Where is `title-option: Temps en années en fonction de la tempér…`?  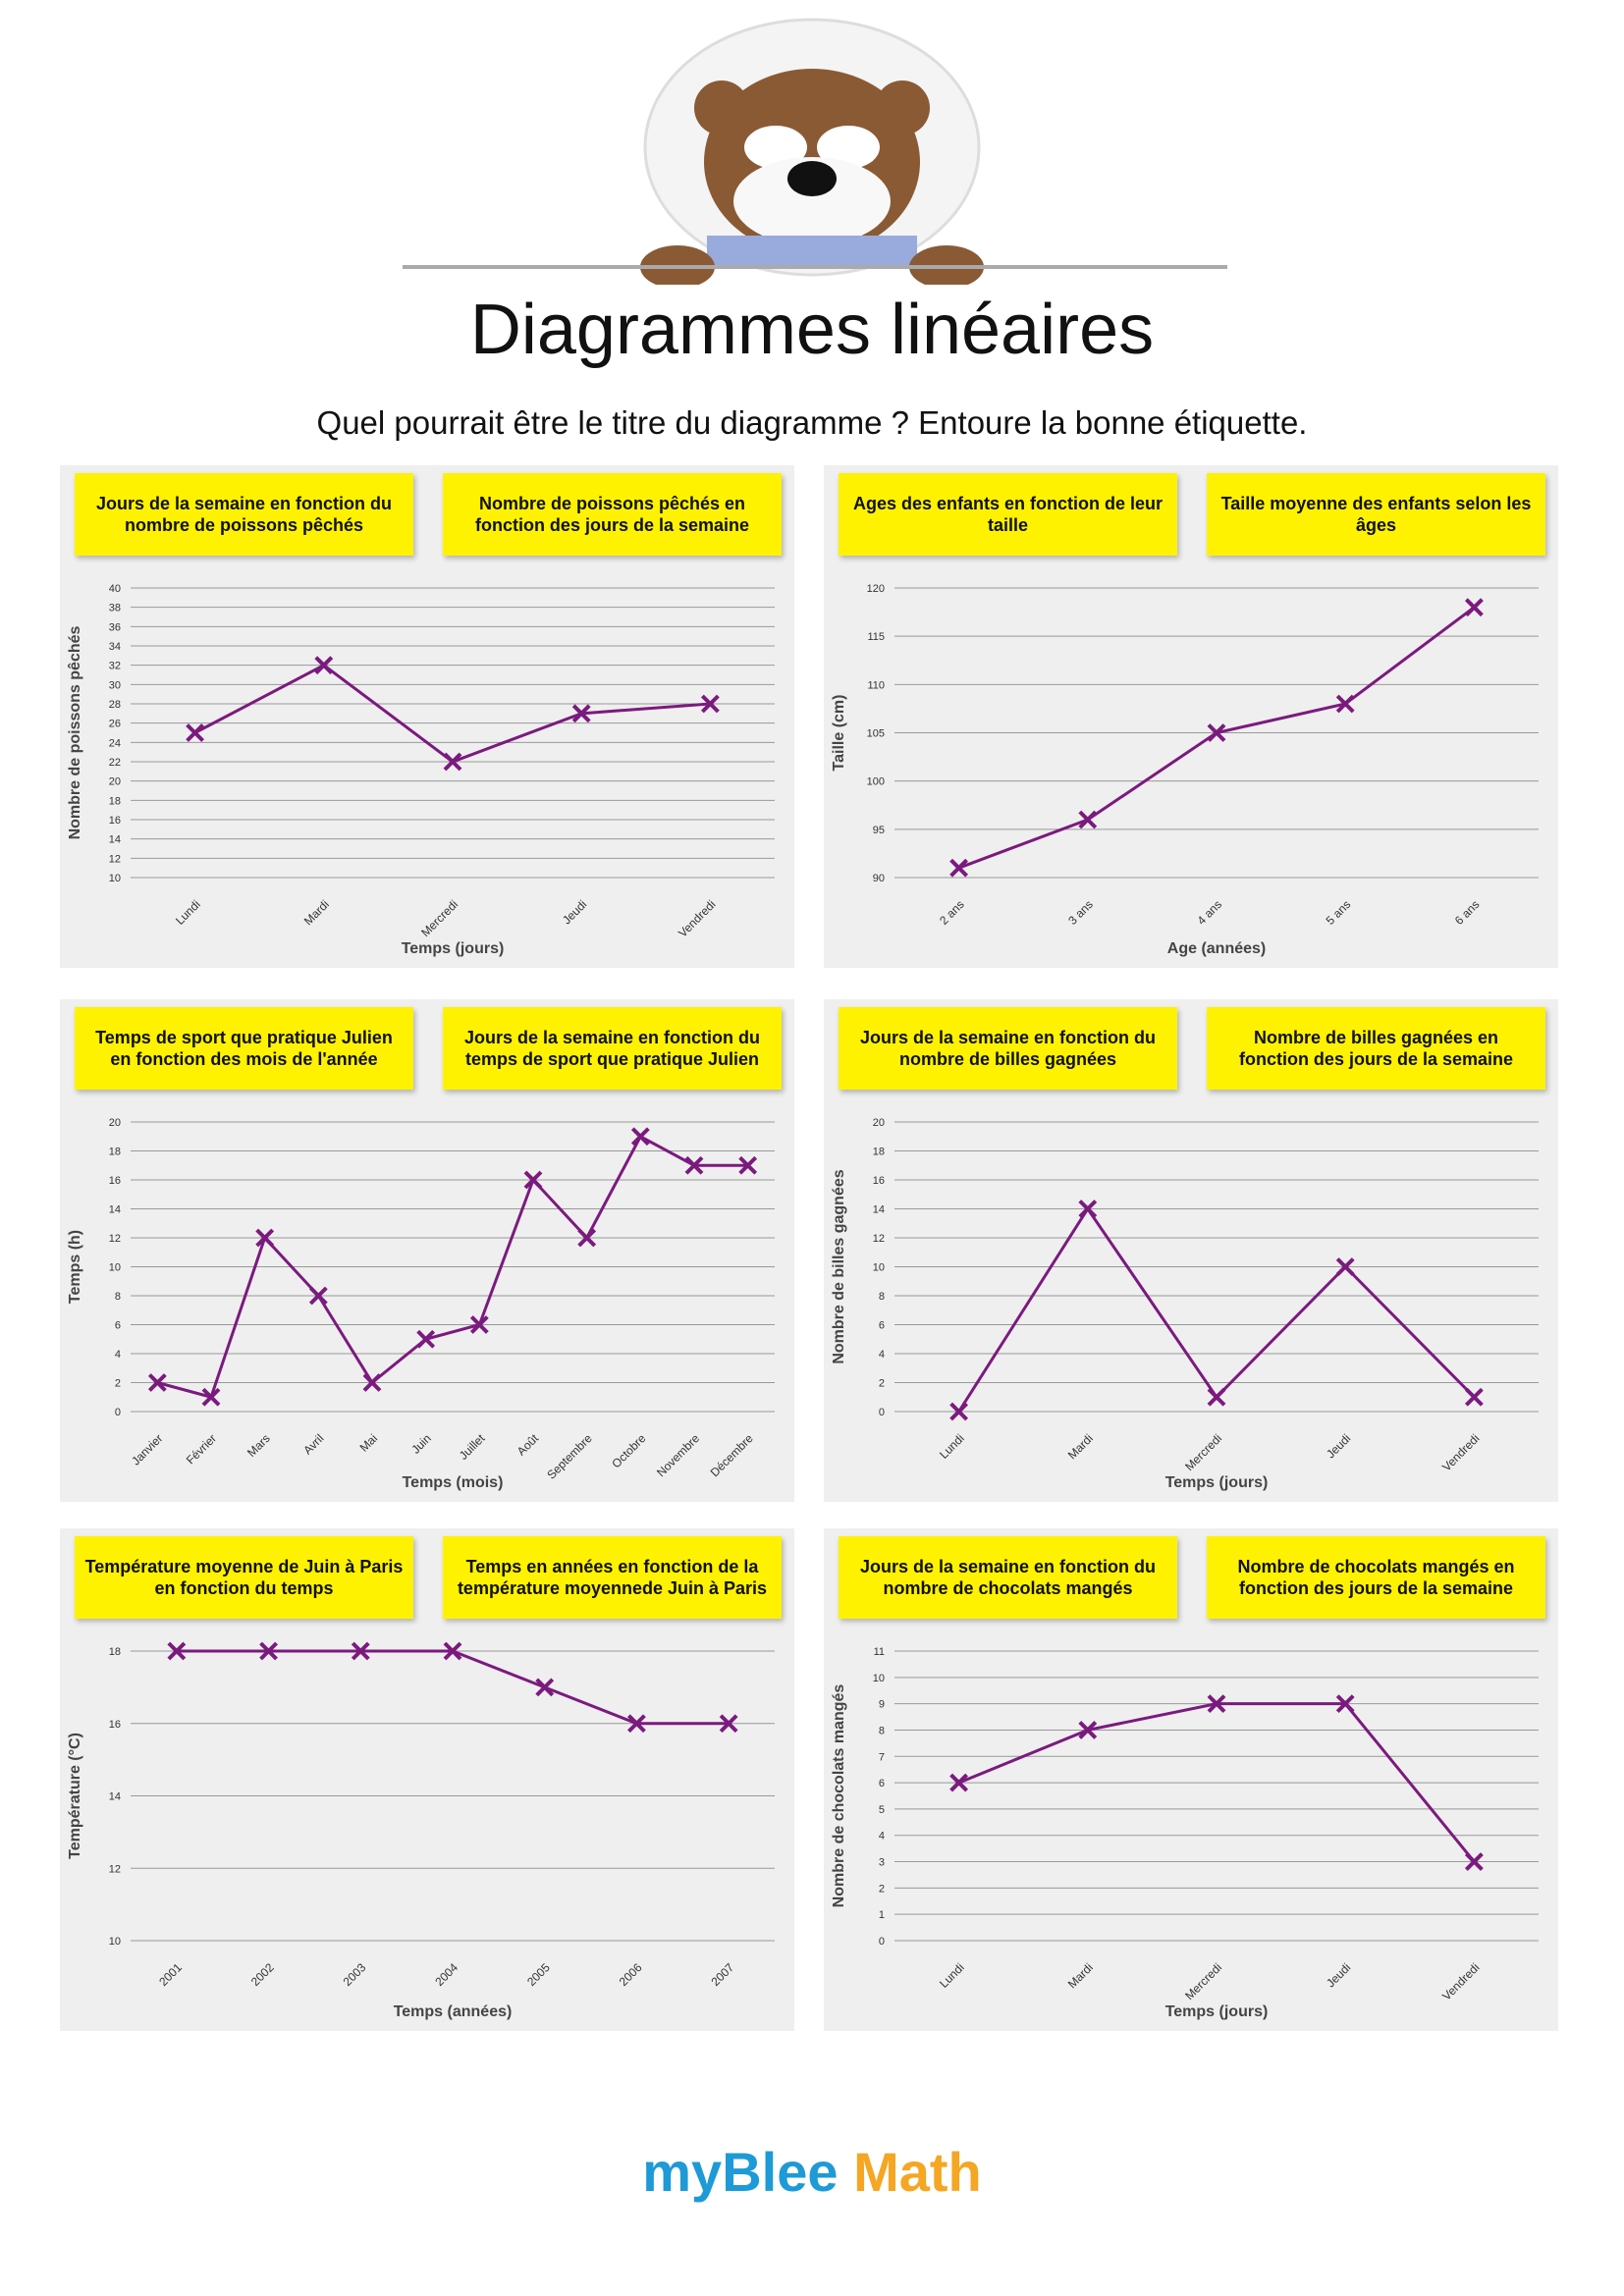 title-option: Temps en années en fonction de la tempér… is located at coordinates (612, 1578).